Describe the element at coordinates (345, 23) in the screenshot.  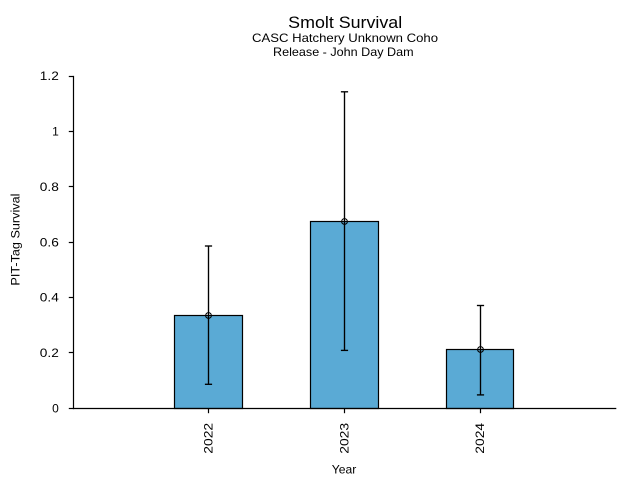
I see `svg-text: Smolt Survival` at that location.